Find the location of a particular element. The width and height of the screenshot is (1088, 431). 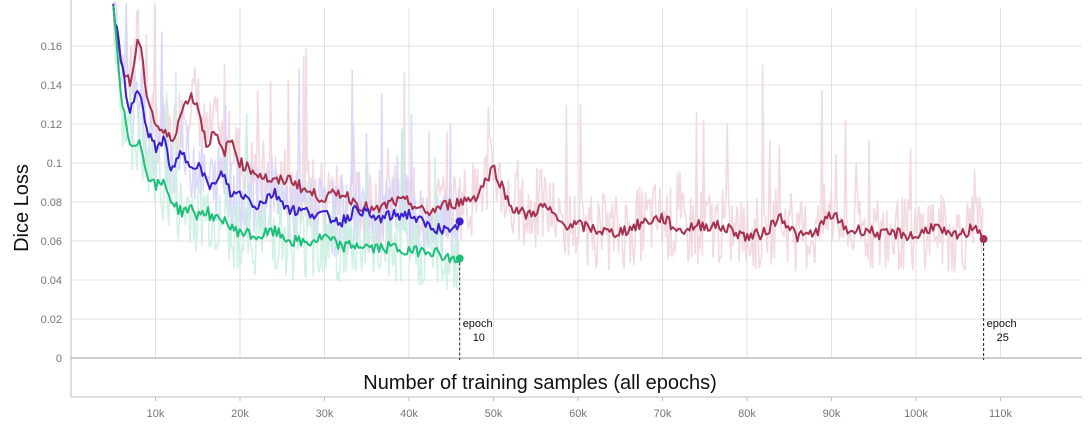

x-axis-label: Number of training samples (all epochs) is located at coordinates (540, 383).